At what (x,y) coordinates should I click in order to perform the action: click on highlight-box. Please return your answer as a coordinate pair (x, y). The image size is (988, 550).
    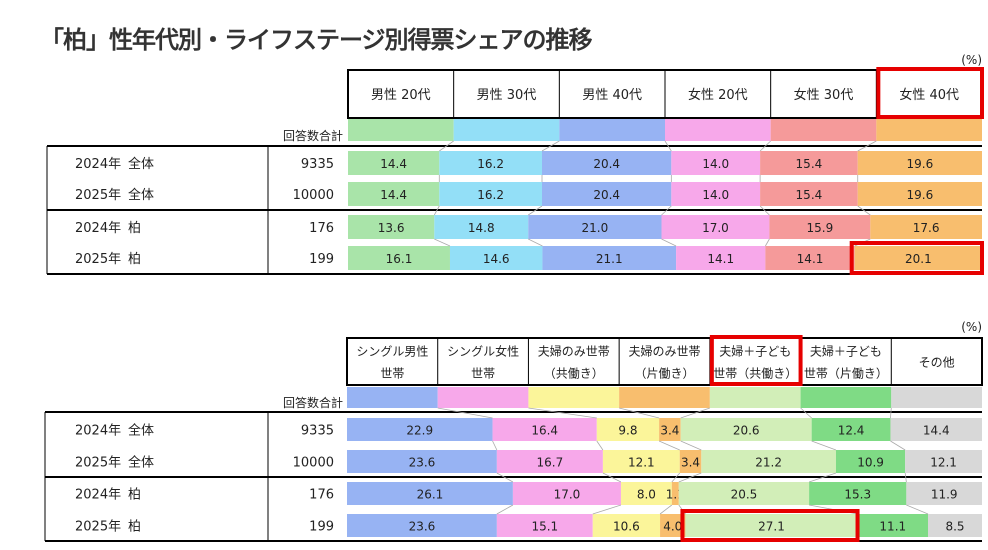
    Looking at the image, I should click on (930, 93).